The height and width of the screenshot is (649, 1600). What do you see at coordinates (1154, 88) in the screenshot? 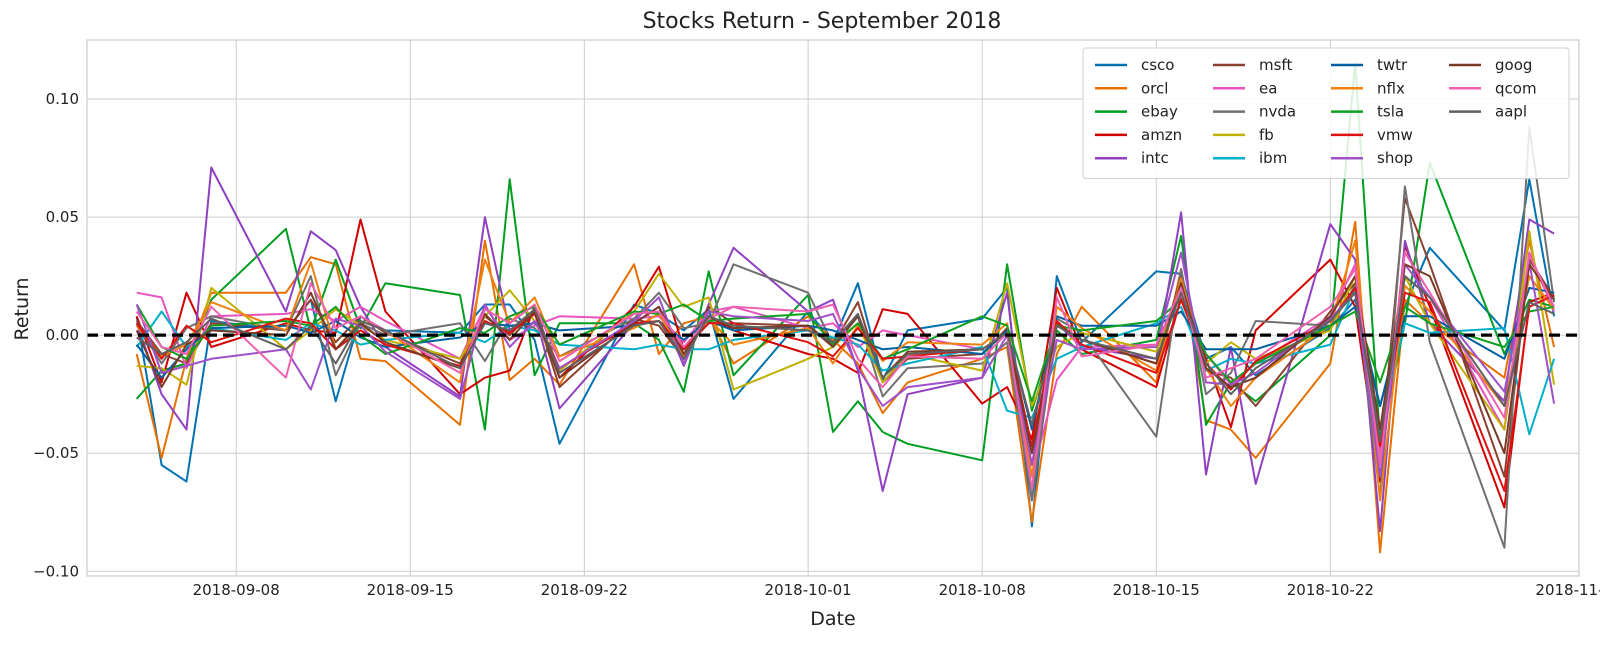
I see `legend-label-orcl: orcl` at bounding box center [1154, 88].